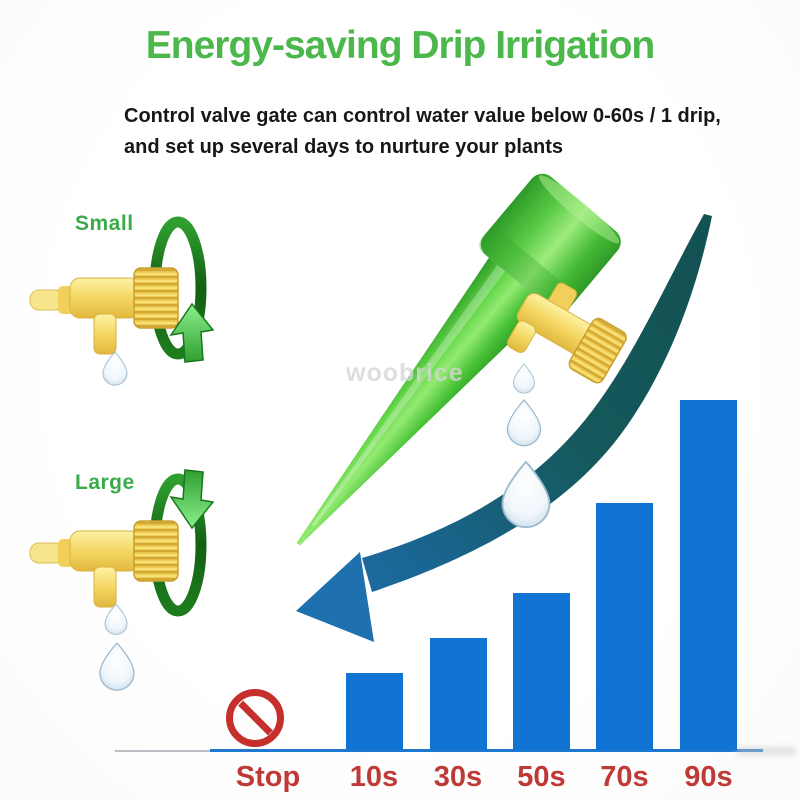  I want to click on bar-50s, so click(541, 671).